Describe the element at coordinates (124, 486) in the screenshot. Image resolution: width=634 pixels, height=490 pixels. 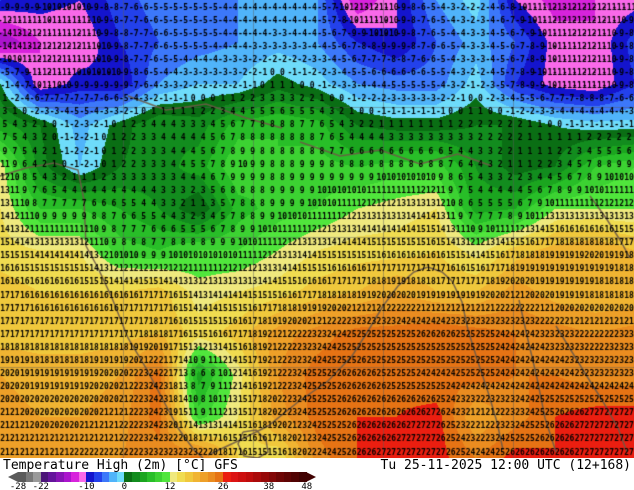
I see `colorbar-tick-label: 0` at that location.